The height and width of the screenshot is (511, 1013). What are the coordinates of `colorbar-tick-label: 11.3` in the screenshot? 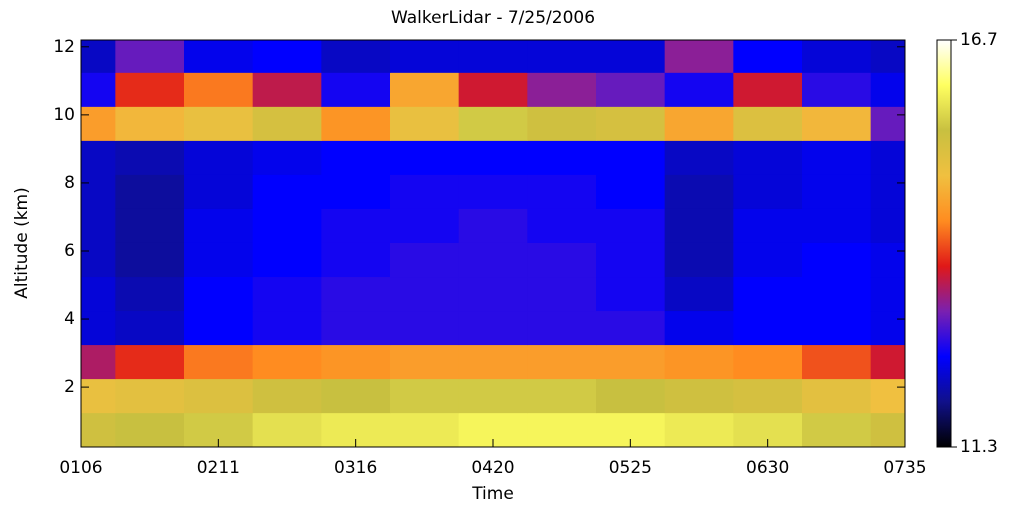 It's located at (979, 447).